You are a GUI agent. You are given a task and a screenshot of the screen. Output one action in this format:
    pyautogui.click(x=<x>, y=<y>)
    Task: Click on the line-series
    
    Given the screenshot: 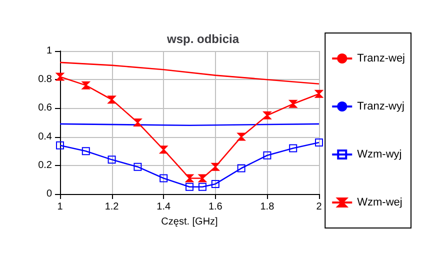 What is the action you would take?
    pyautogui.click(x=189, y=73)
    